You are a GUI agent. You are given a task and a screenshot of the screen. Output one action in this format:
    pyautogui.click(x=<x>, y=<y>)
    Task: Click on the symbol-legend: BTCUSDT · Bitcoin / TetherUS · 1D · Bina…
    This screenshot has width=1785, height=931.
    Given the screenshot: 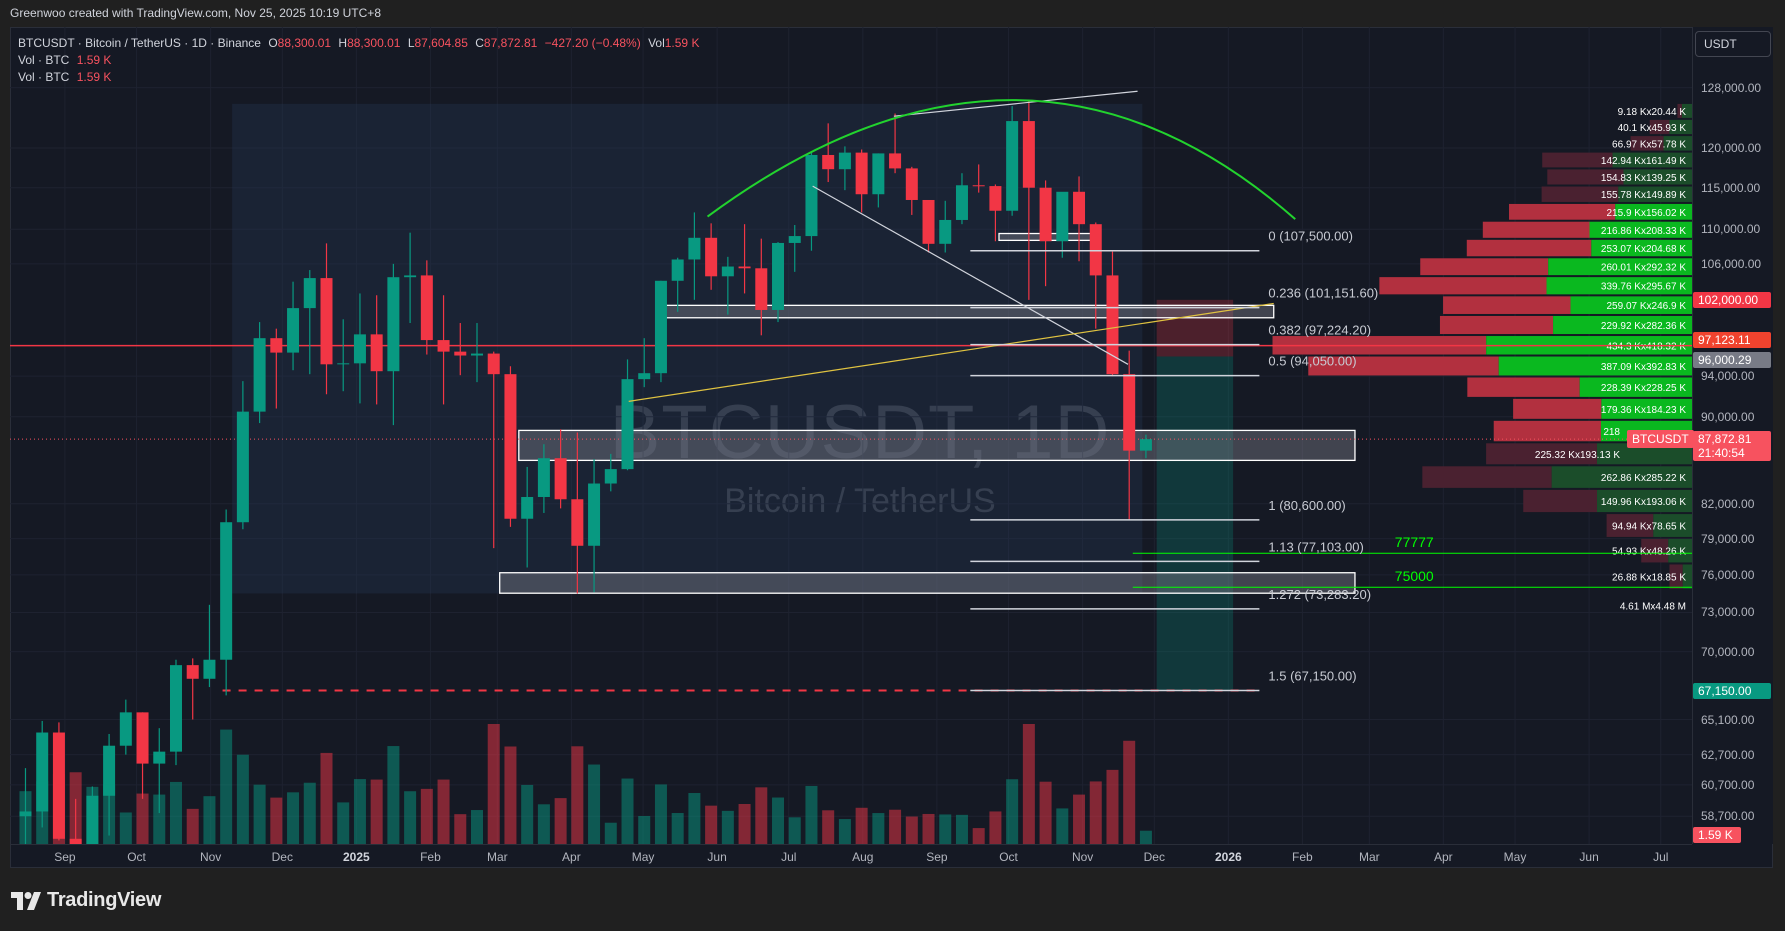 What is the action you would take?
    pyautogui.click(x=360, y=43)
    